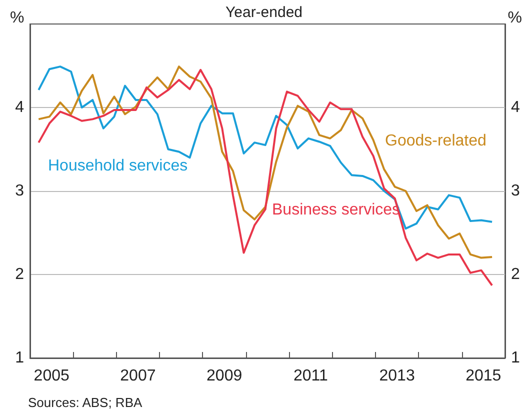  I want to click on y2-tick-label: 2, so click(515, 274).